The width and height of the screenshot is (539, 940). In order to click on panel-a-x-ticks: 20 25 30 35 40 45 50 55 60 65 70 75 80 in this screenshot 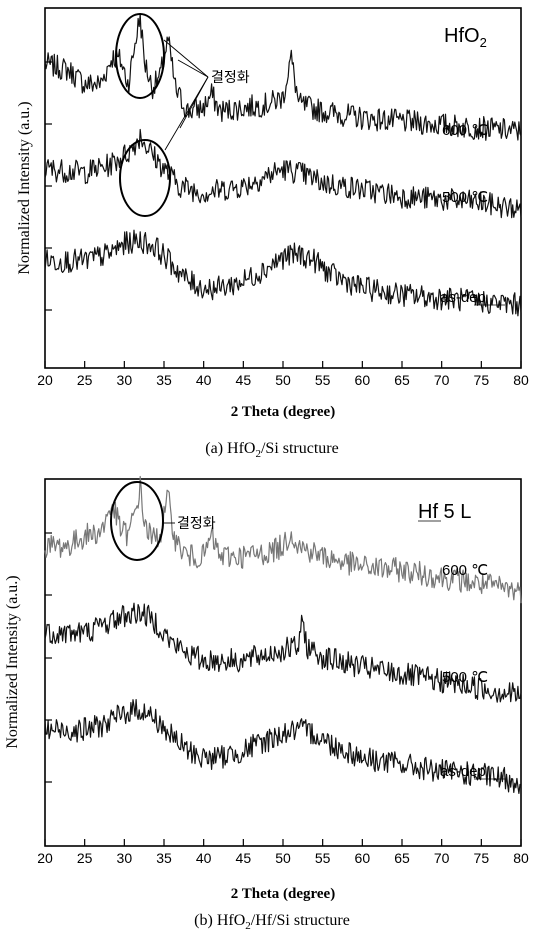, I will do `click(283, 374)`.